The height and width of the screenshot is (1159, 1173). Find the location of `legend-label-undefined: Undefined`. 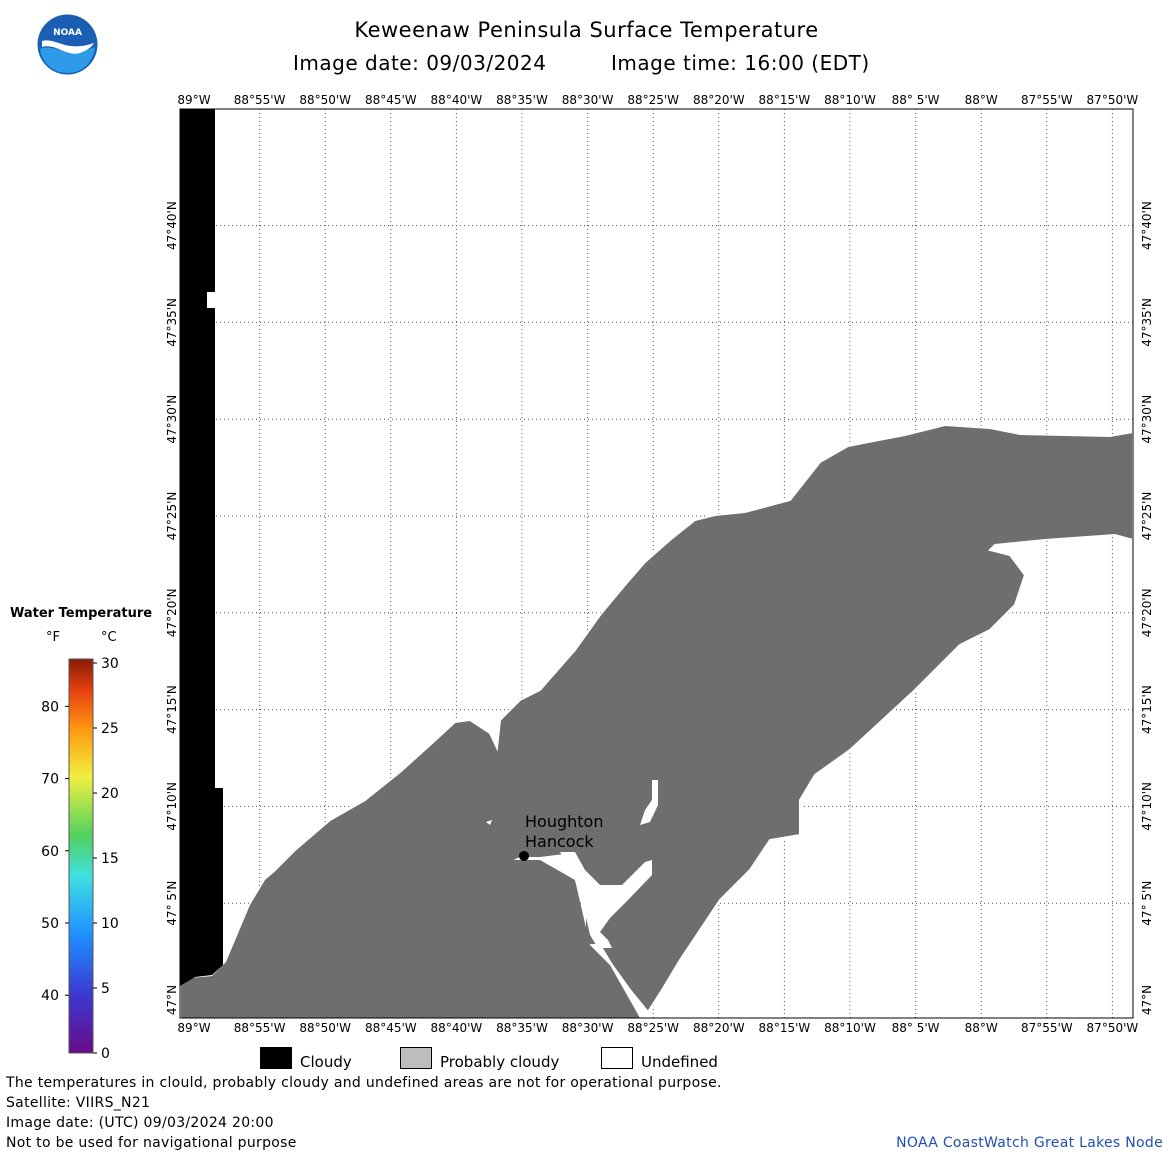

legend-label-undefined: Undefined is located at coordinates (679, 1062).